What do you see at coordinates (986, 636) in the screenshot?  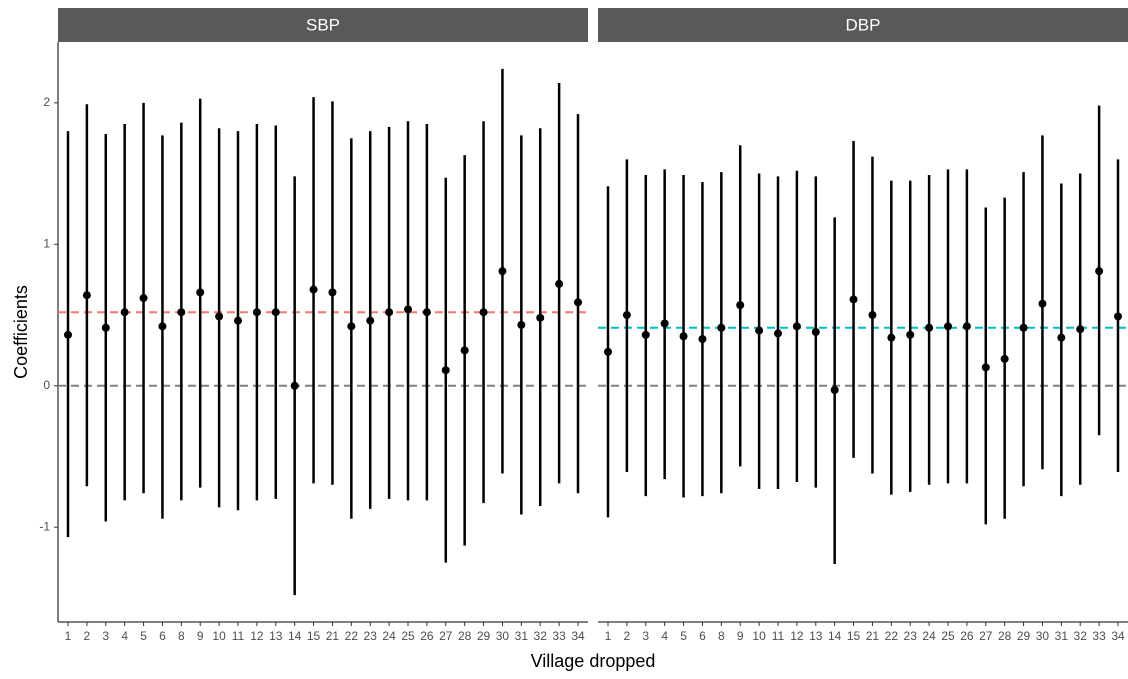 I see `x-tick-label: 27` at bounding box center [986, 636].